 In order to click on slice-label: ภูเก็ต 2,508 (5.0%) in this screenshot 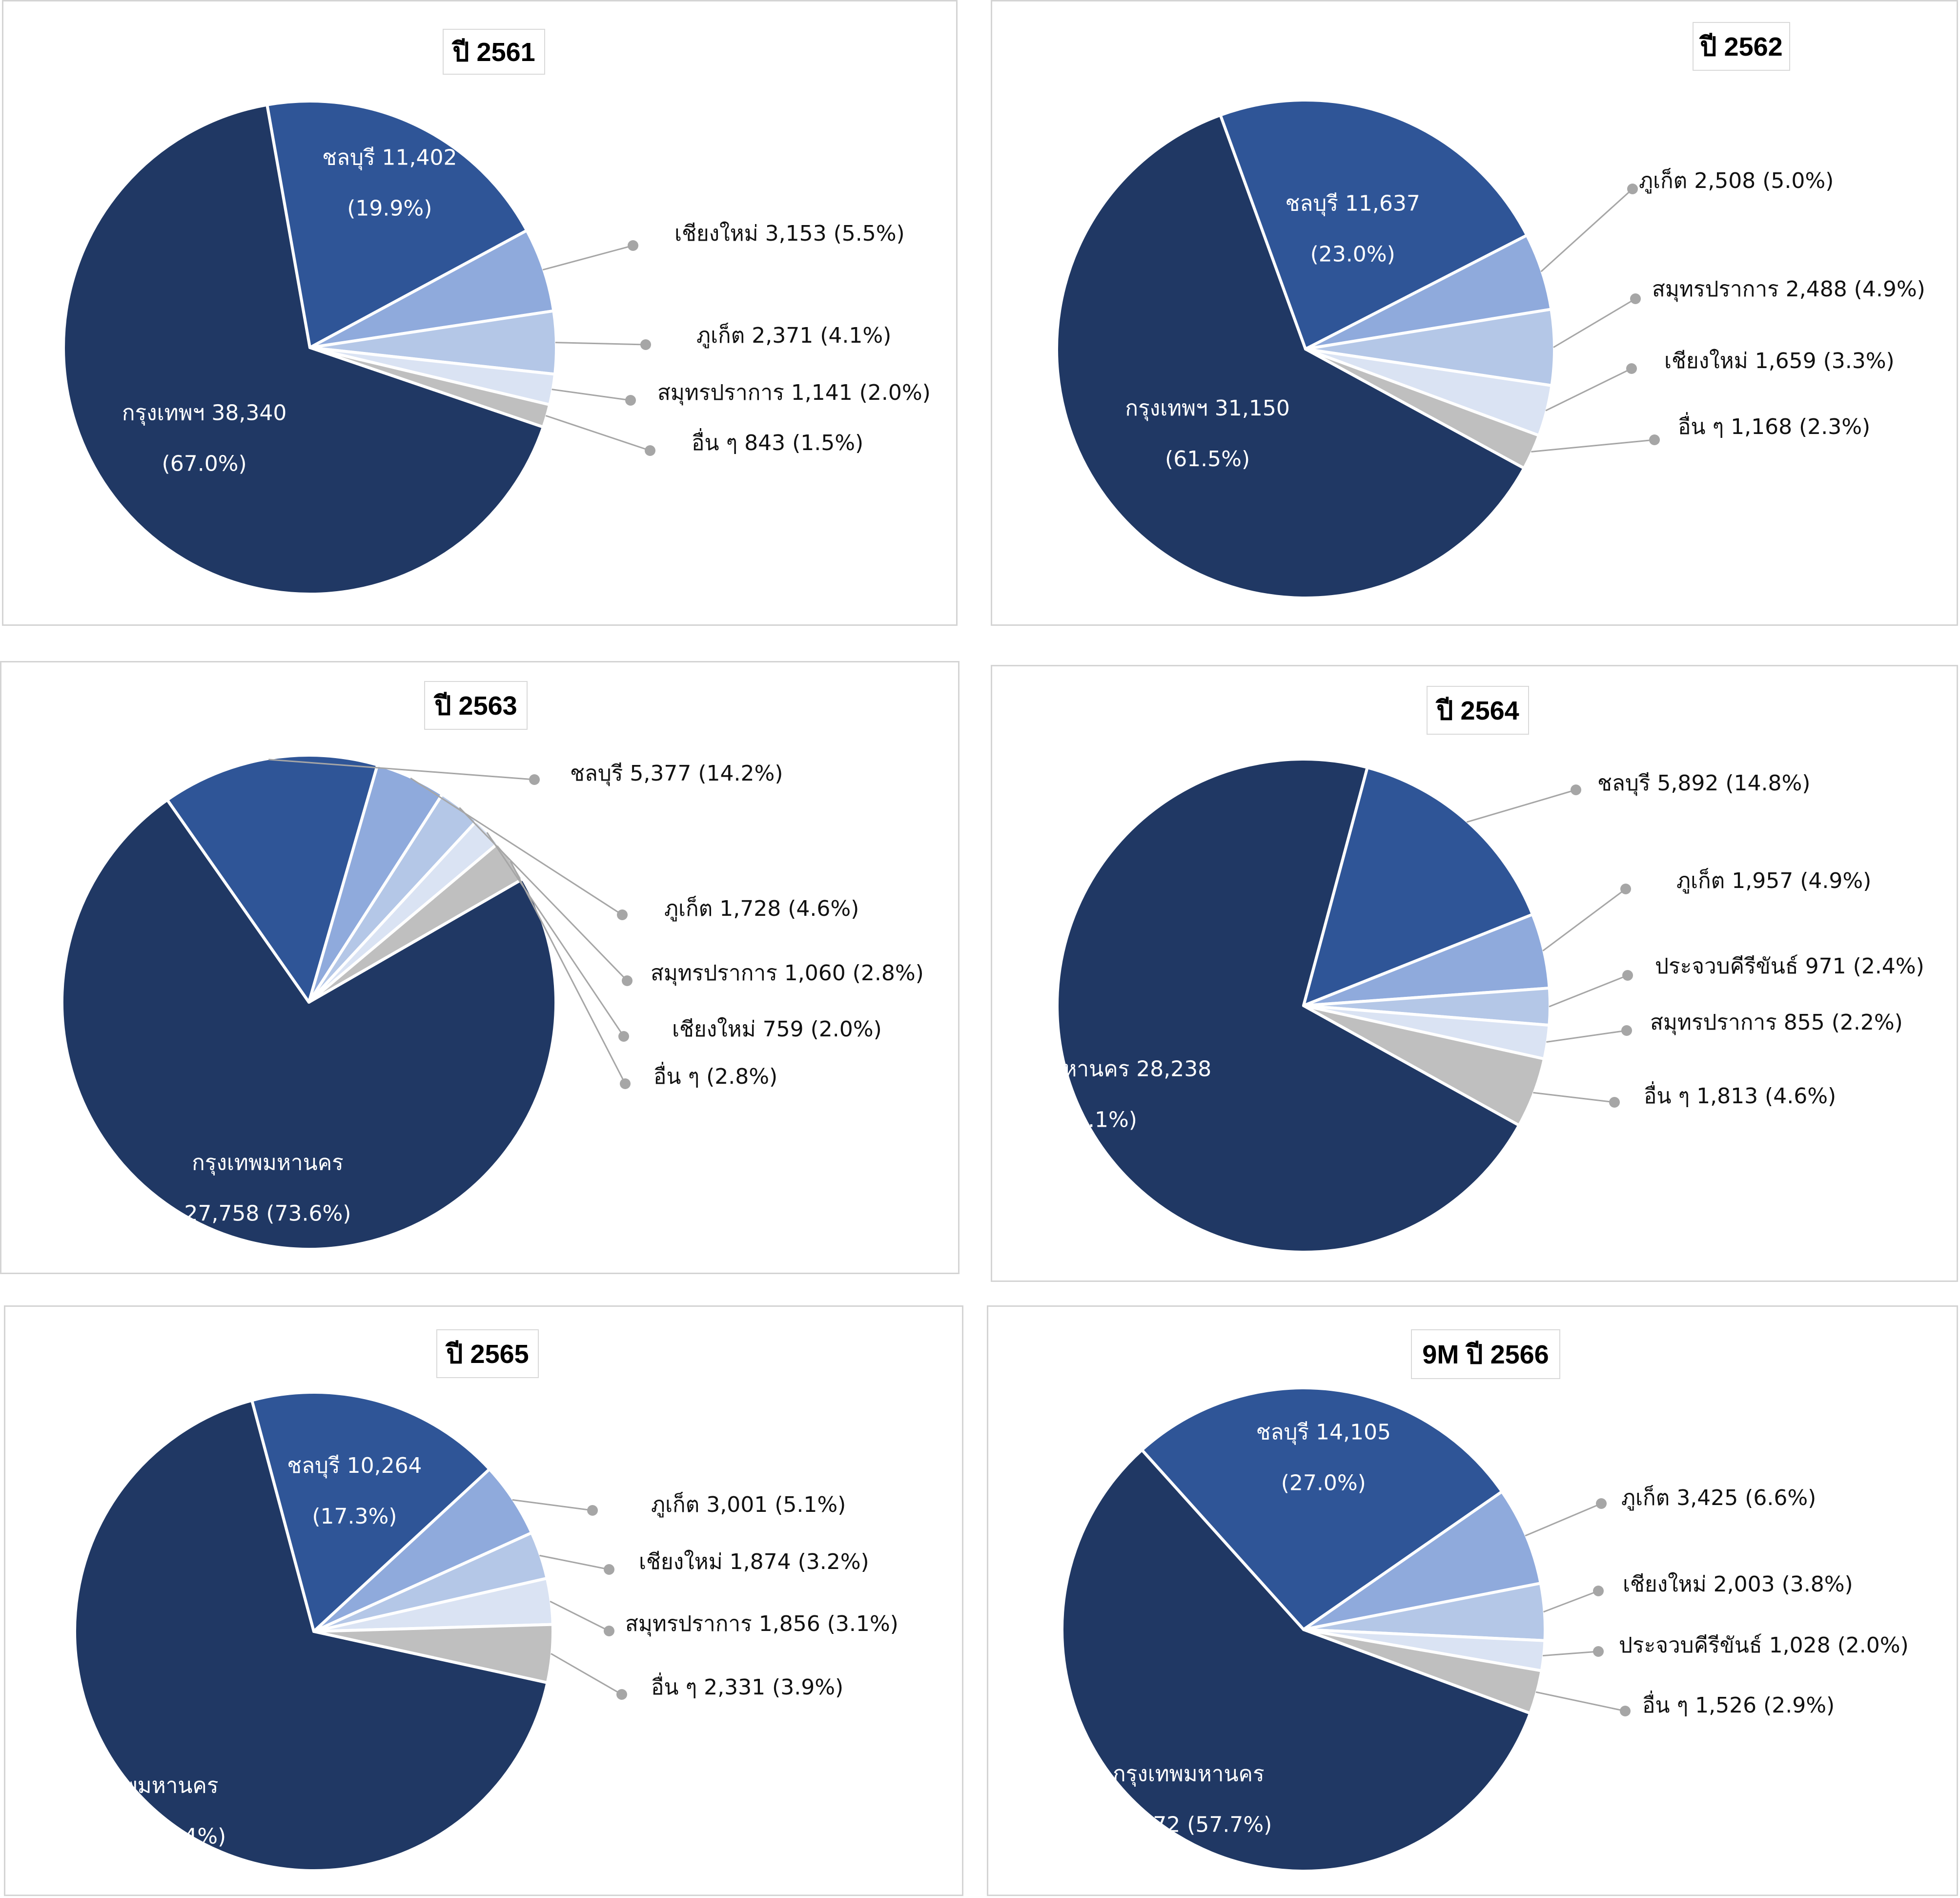, I will do `click(1737, 181)`.